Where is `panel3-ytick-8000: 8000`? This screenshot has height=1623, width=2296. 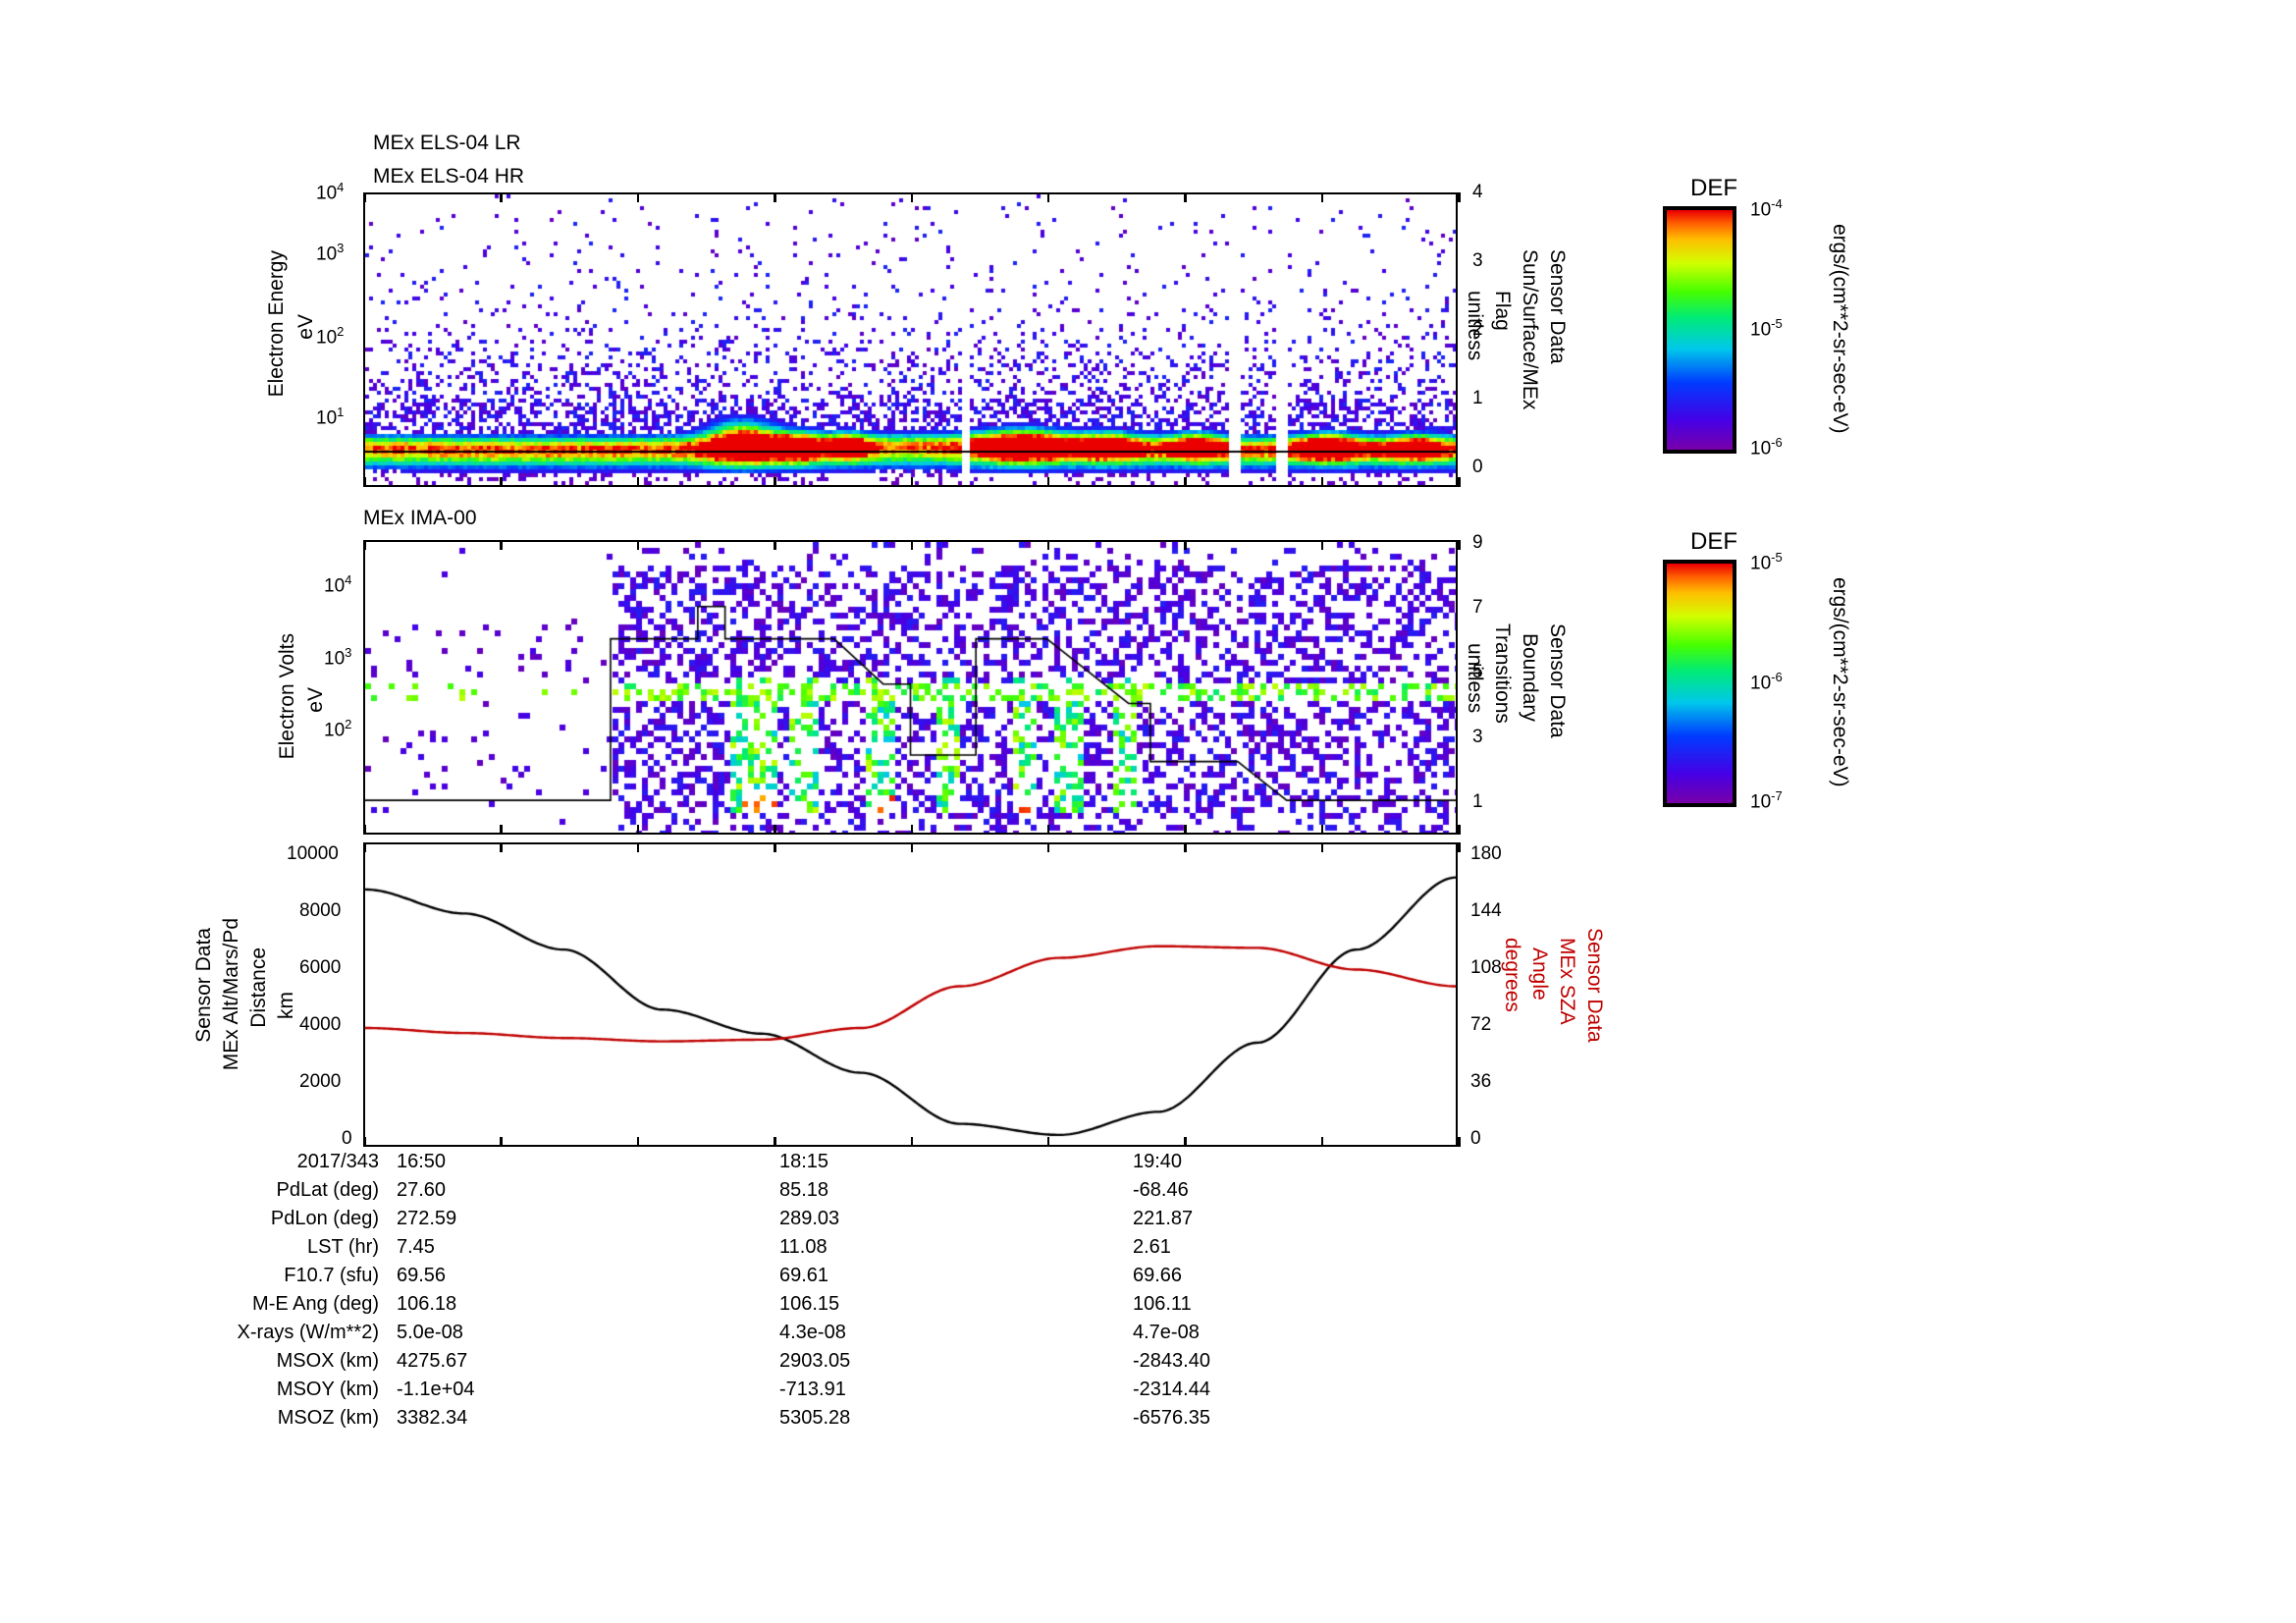
panel3-ytick-8000: 8000 is located at coordinates (320, 910).